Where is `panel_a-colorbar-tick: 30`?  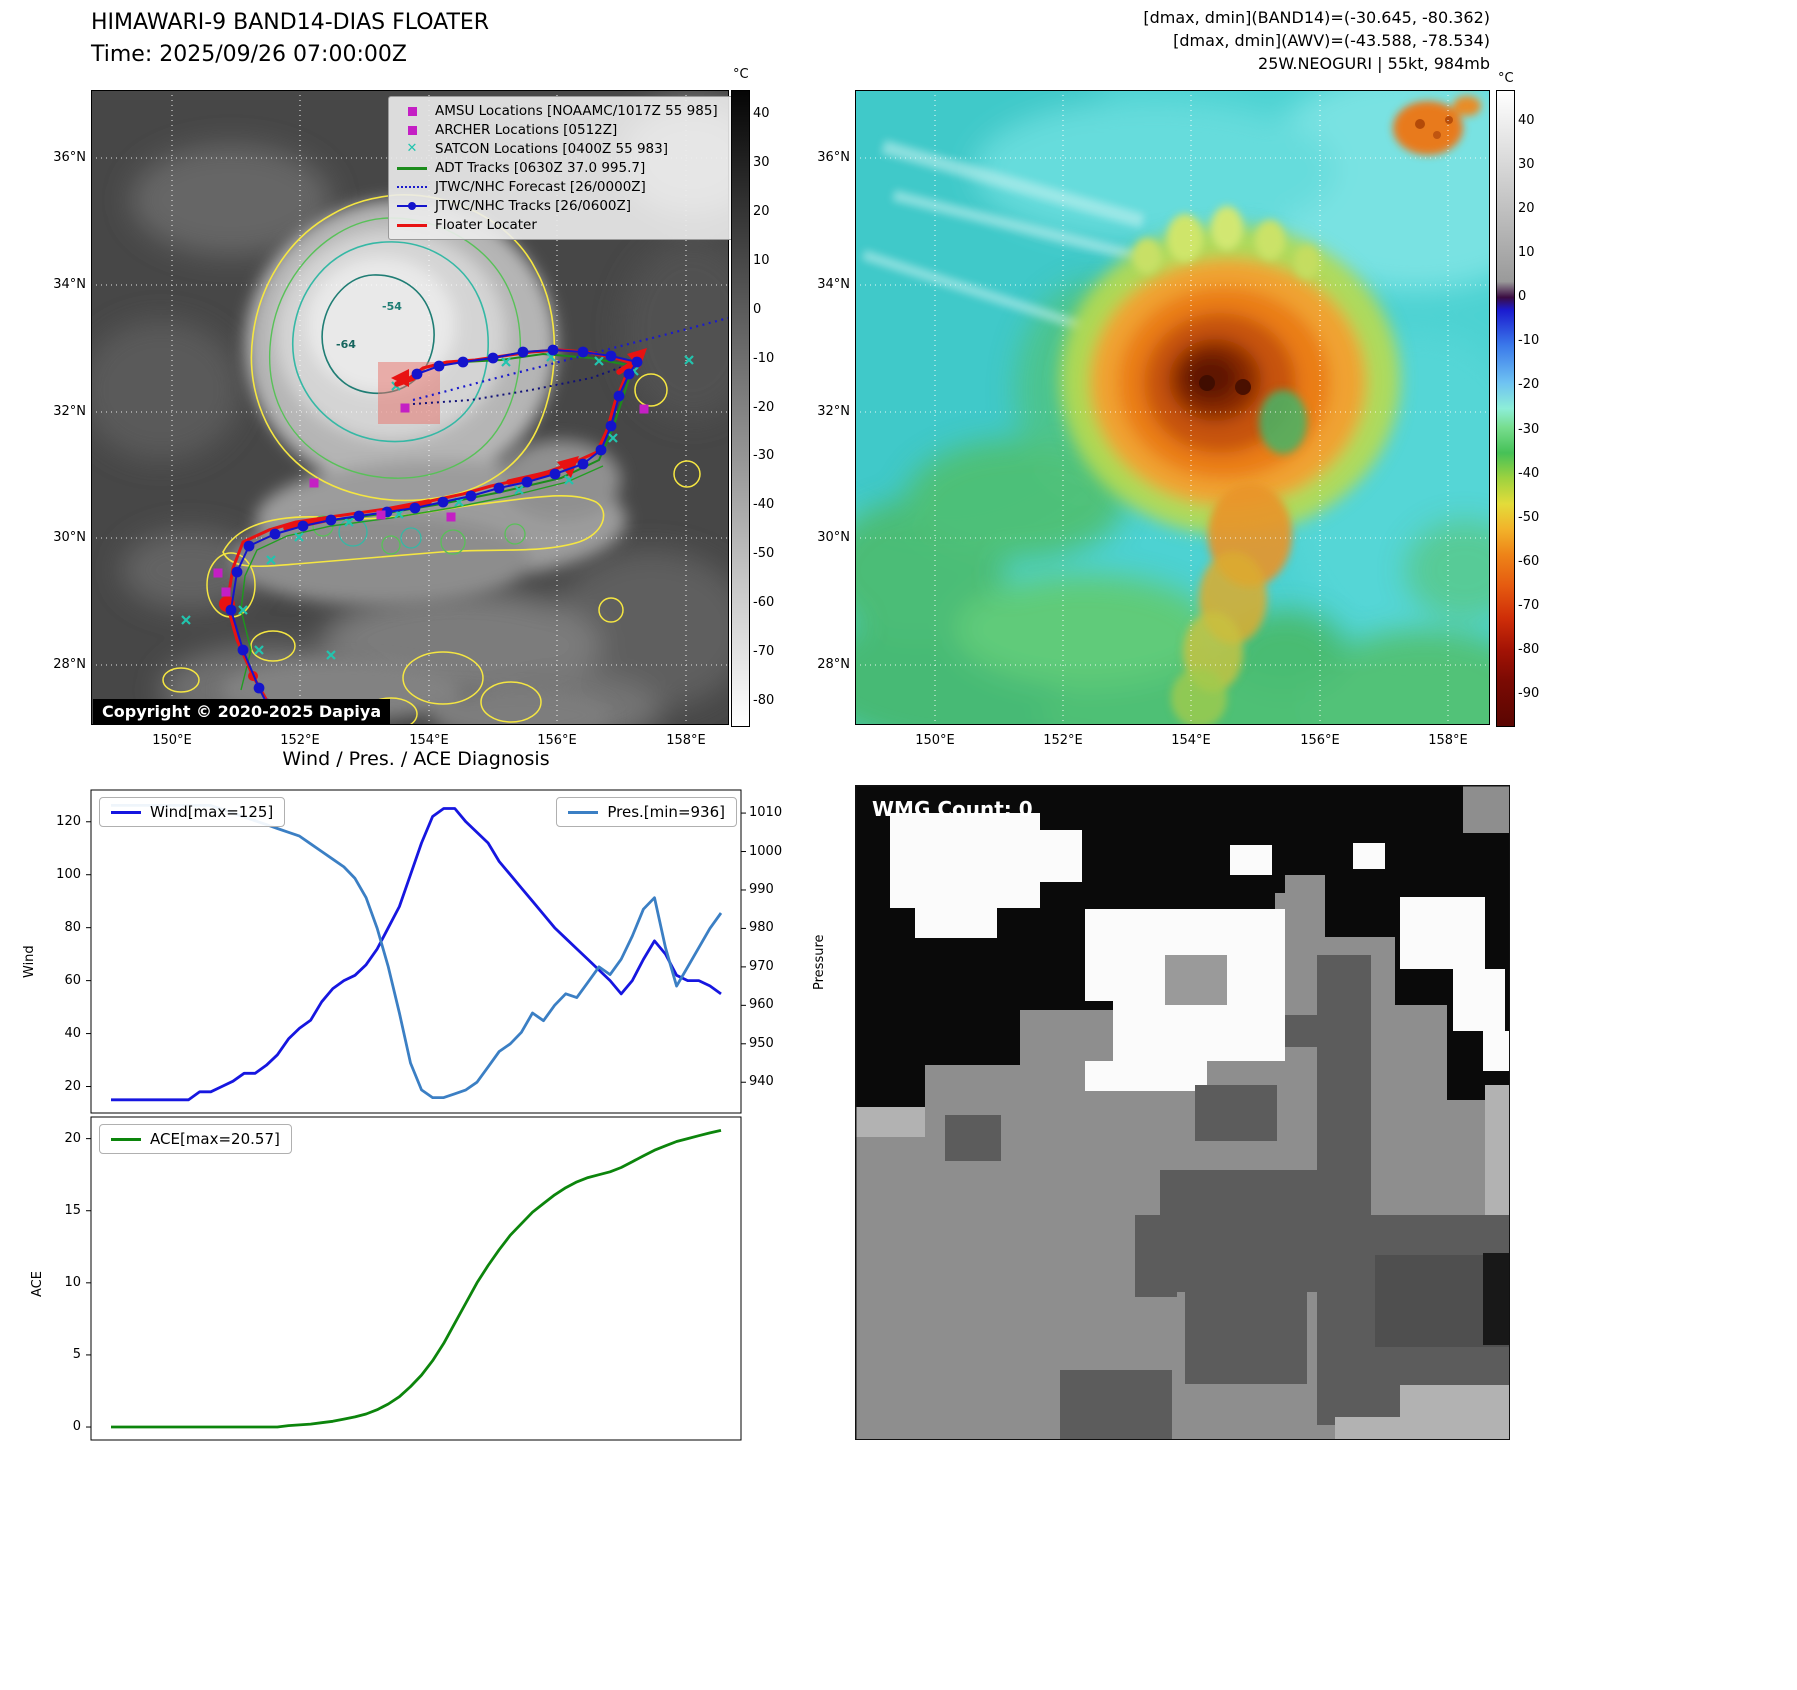
panel_a-colorbar-tick: 30 is located at coordinates (761, 163).